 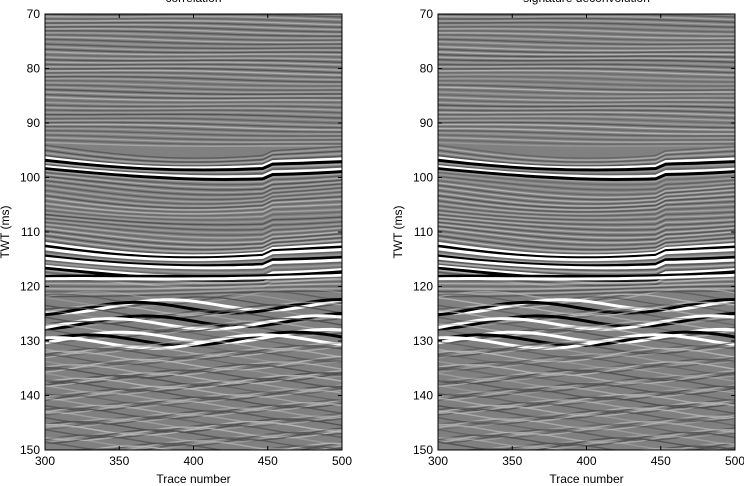 What do you see at coordinates (34, 14) in the screenshot?
I see `y-tick-label: 70` at bounding box center [34, 14].